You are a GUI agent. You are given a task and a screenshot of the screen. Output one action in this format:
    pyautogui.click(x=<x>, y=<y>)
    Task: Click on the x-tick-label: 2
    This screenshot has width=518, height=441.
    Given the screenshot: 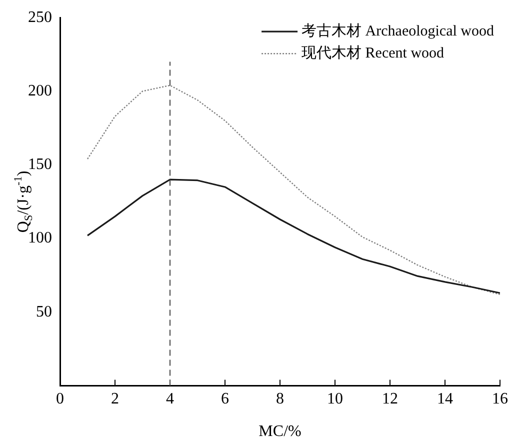 What is the action you would take?
    pyautogui.click(x=115, y=399)
    